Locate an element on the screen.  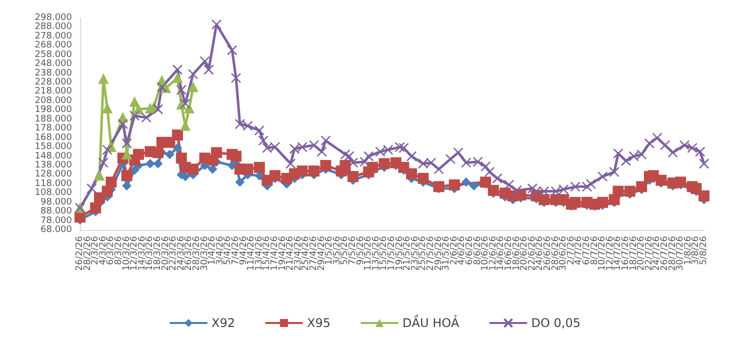
y-tick-label: 98.000 is located at coordinates (56, 202).